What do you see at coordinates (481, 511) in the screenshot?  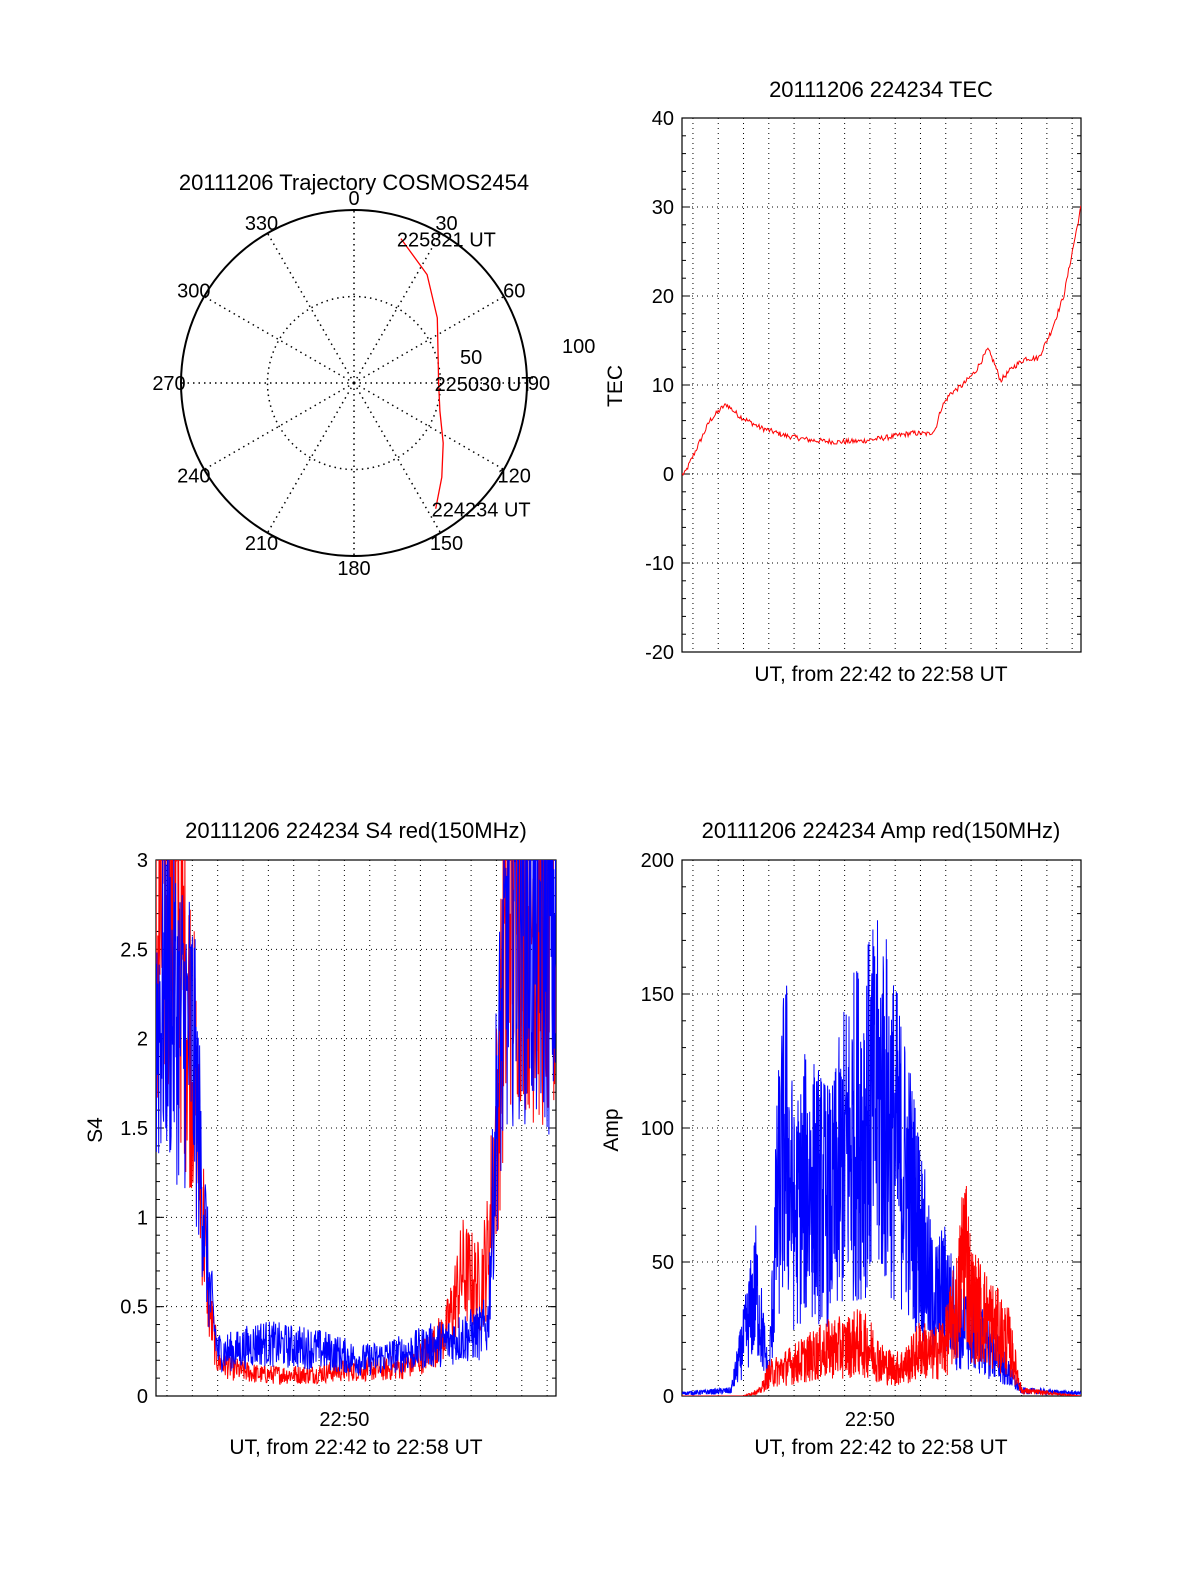 I see `trajectory-time-label: 224234 UT` at bounding box center [481, 511].